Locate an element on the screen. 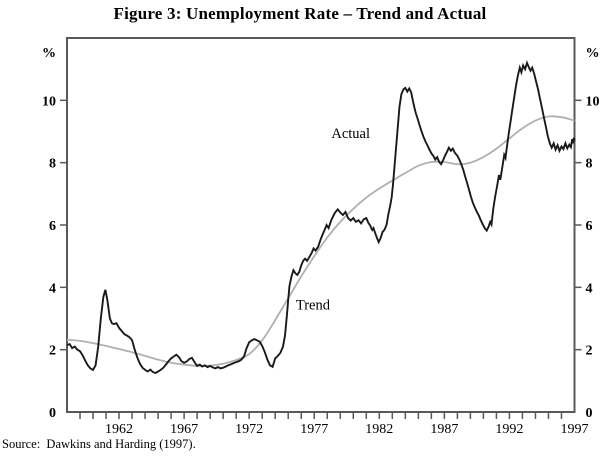 The width and height of the screenshot is (600, 460). y-axis-unit-right: % is located at coordinates (593, 53).